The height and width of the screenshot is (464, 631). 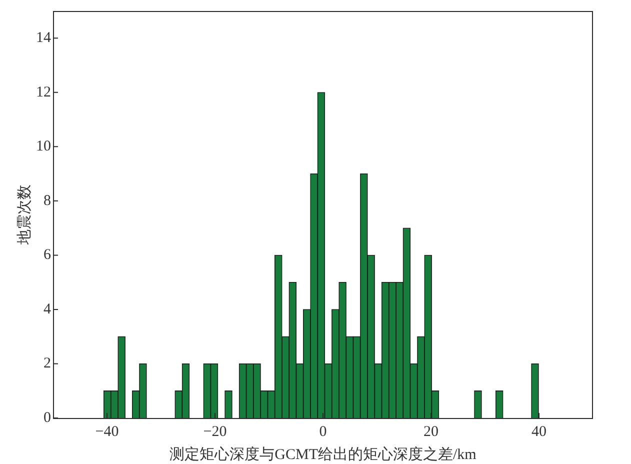 I want to click on y-tick-label: 8, so click(x=47, y=200).